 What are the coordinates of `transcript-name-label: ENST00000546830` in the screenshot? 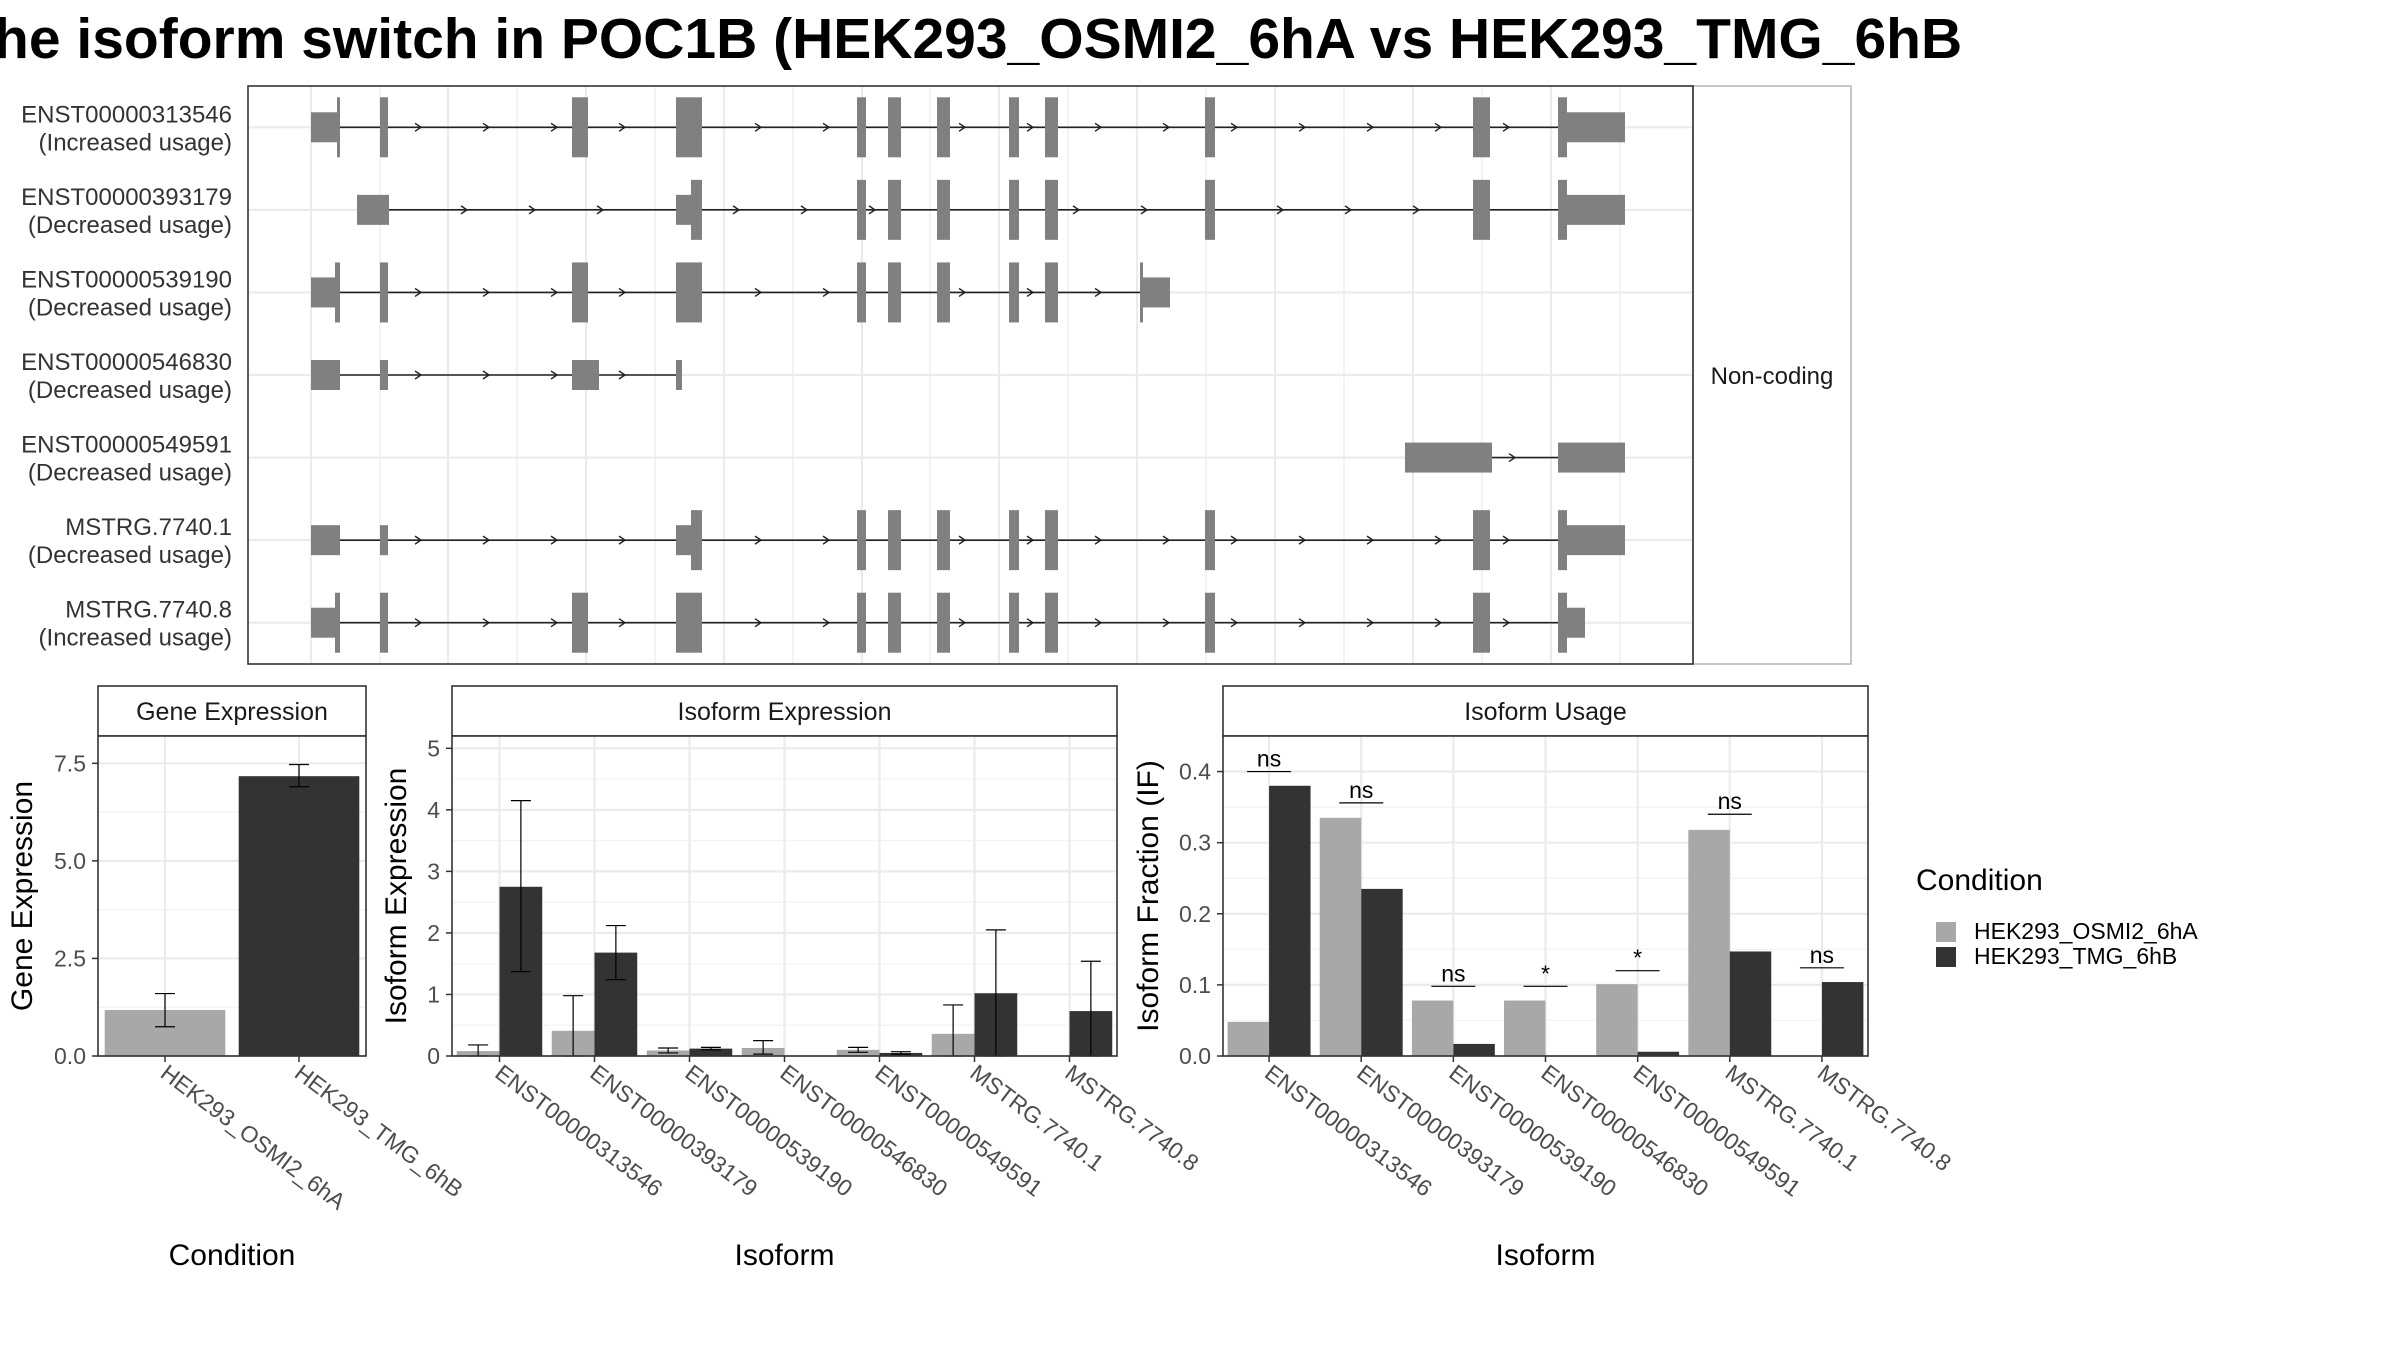 It's located at (126, 362).